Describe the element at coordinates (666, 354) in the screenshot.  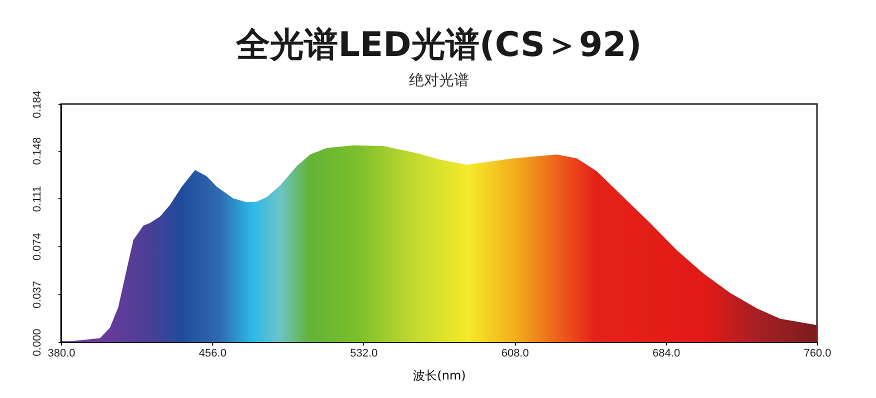
I see `x-tick-label: 684.0` at that location.